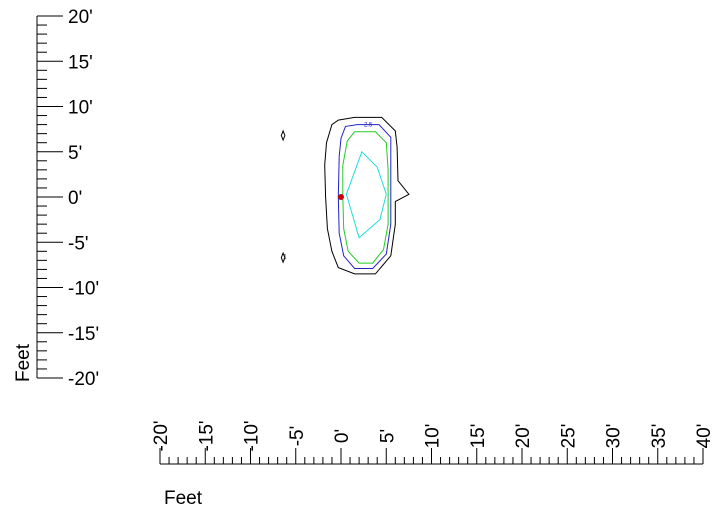 This screenshot has height=517, width=723. I want to click on x-tick-label: -5', so click(297, 436).